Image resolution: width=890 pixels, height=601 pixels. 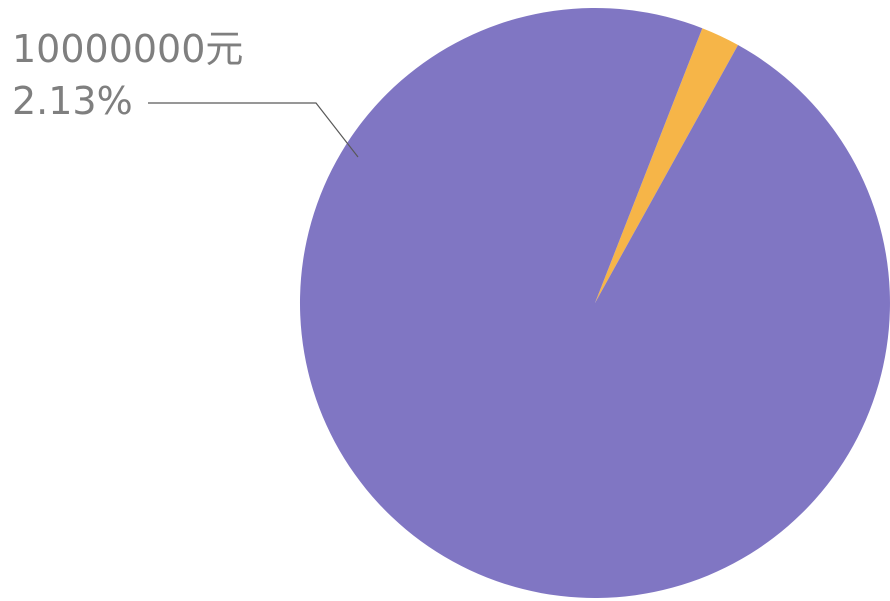 What do you see at coordinates (127, 49) in the screenshot?
I see `slice-1-value-label: 10000000元` at bounding box center [127, 49].